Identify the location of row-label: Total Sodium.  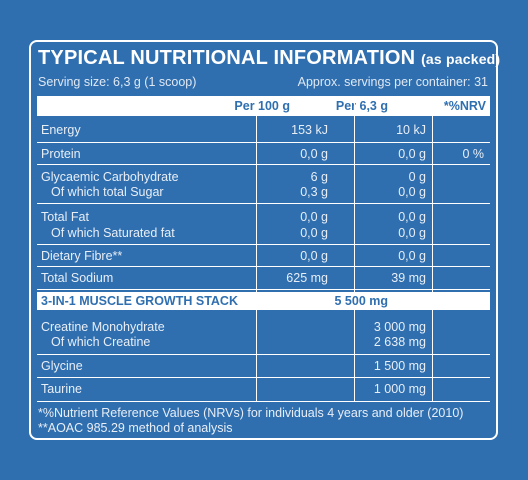
(77, 278).